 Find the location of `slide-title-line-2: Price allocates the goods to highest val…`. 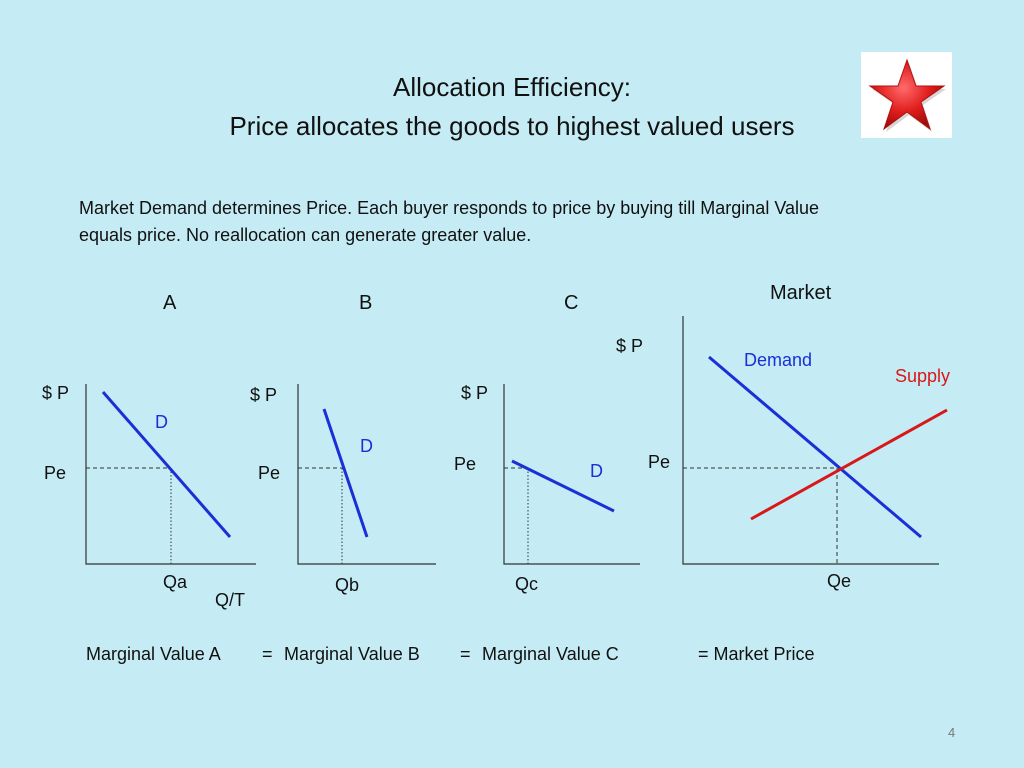

slide-title-line-2: Price allocates the goods to highest val… is located at coordinates (512, 126).